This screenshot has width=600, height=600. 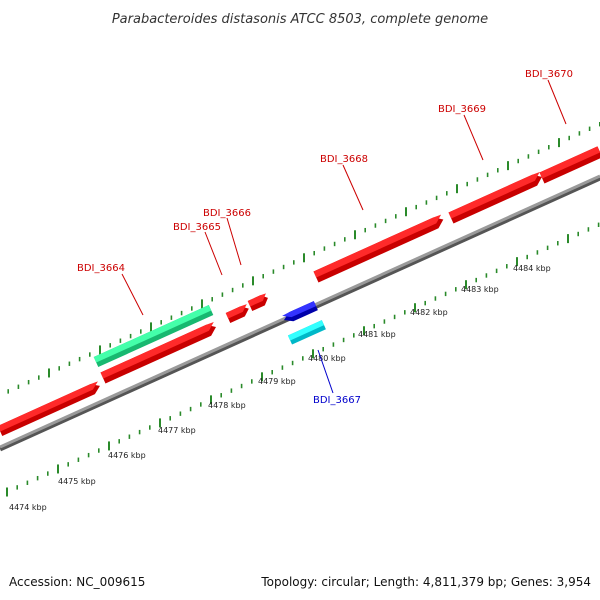 What do you see at coordinates (127, 455) in the screenshot?
I see `tick-label: 4476 kbp` at bounding box center [127, 455].